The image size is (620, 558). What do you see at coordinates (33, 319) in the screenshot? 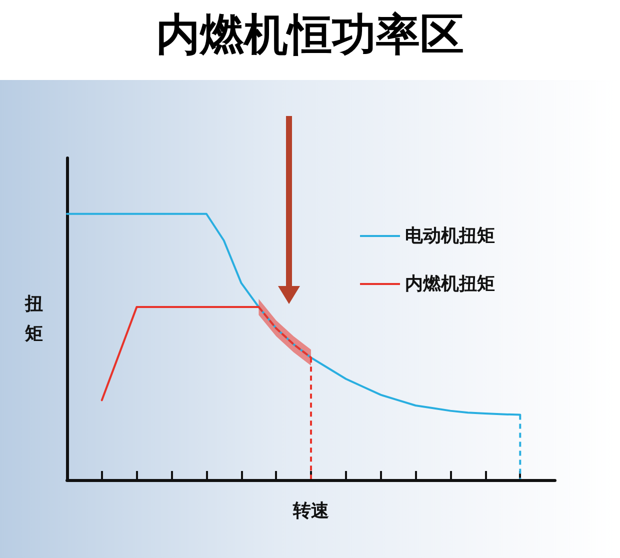
I see `y-axis-title: 扭矩` at bounding box center [33, 319].